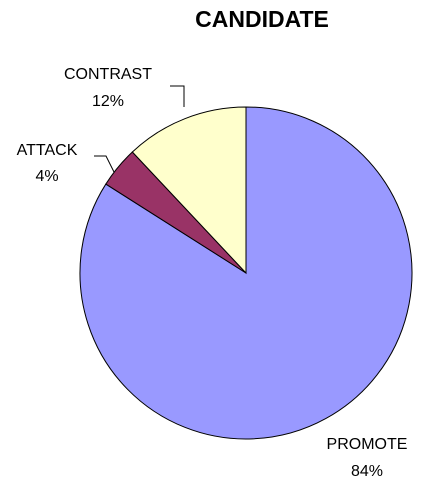 The image size is (431, 485). I want to click on chart-title: CANDIDATE, so click(262, 19).